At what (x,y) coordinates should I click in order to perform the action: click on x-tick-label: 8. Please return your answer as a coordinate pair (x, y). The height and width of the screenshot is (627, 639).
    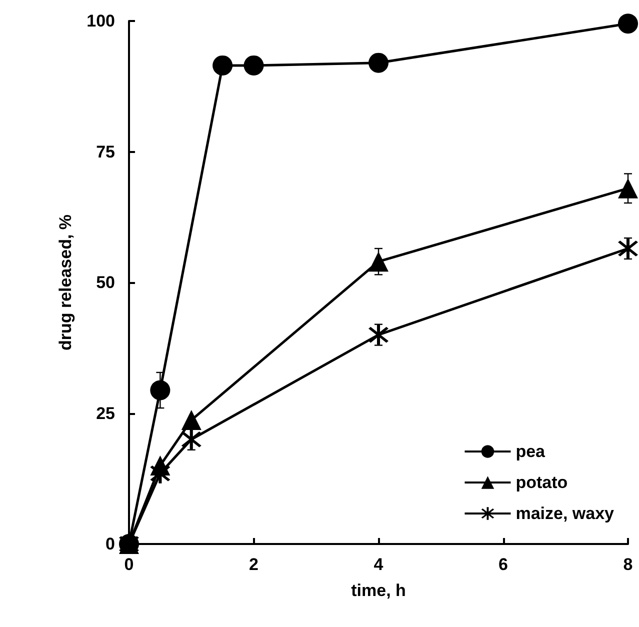
    Looking at the image, I should click on (628, 564).